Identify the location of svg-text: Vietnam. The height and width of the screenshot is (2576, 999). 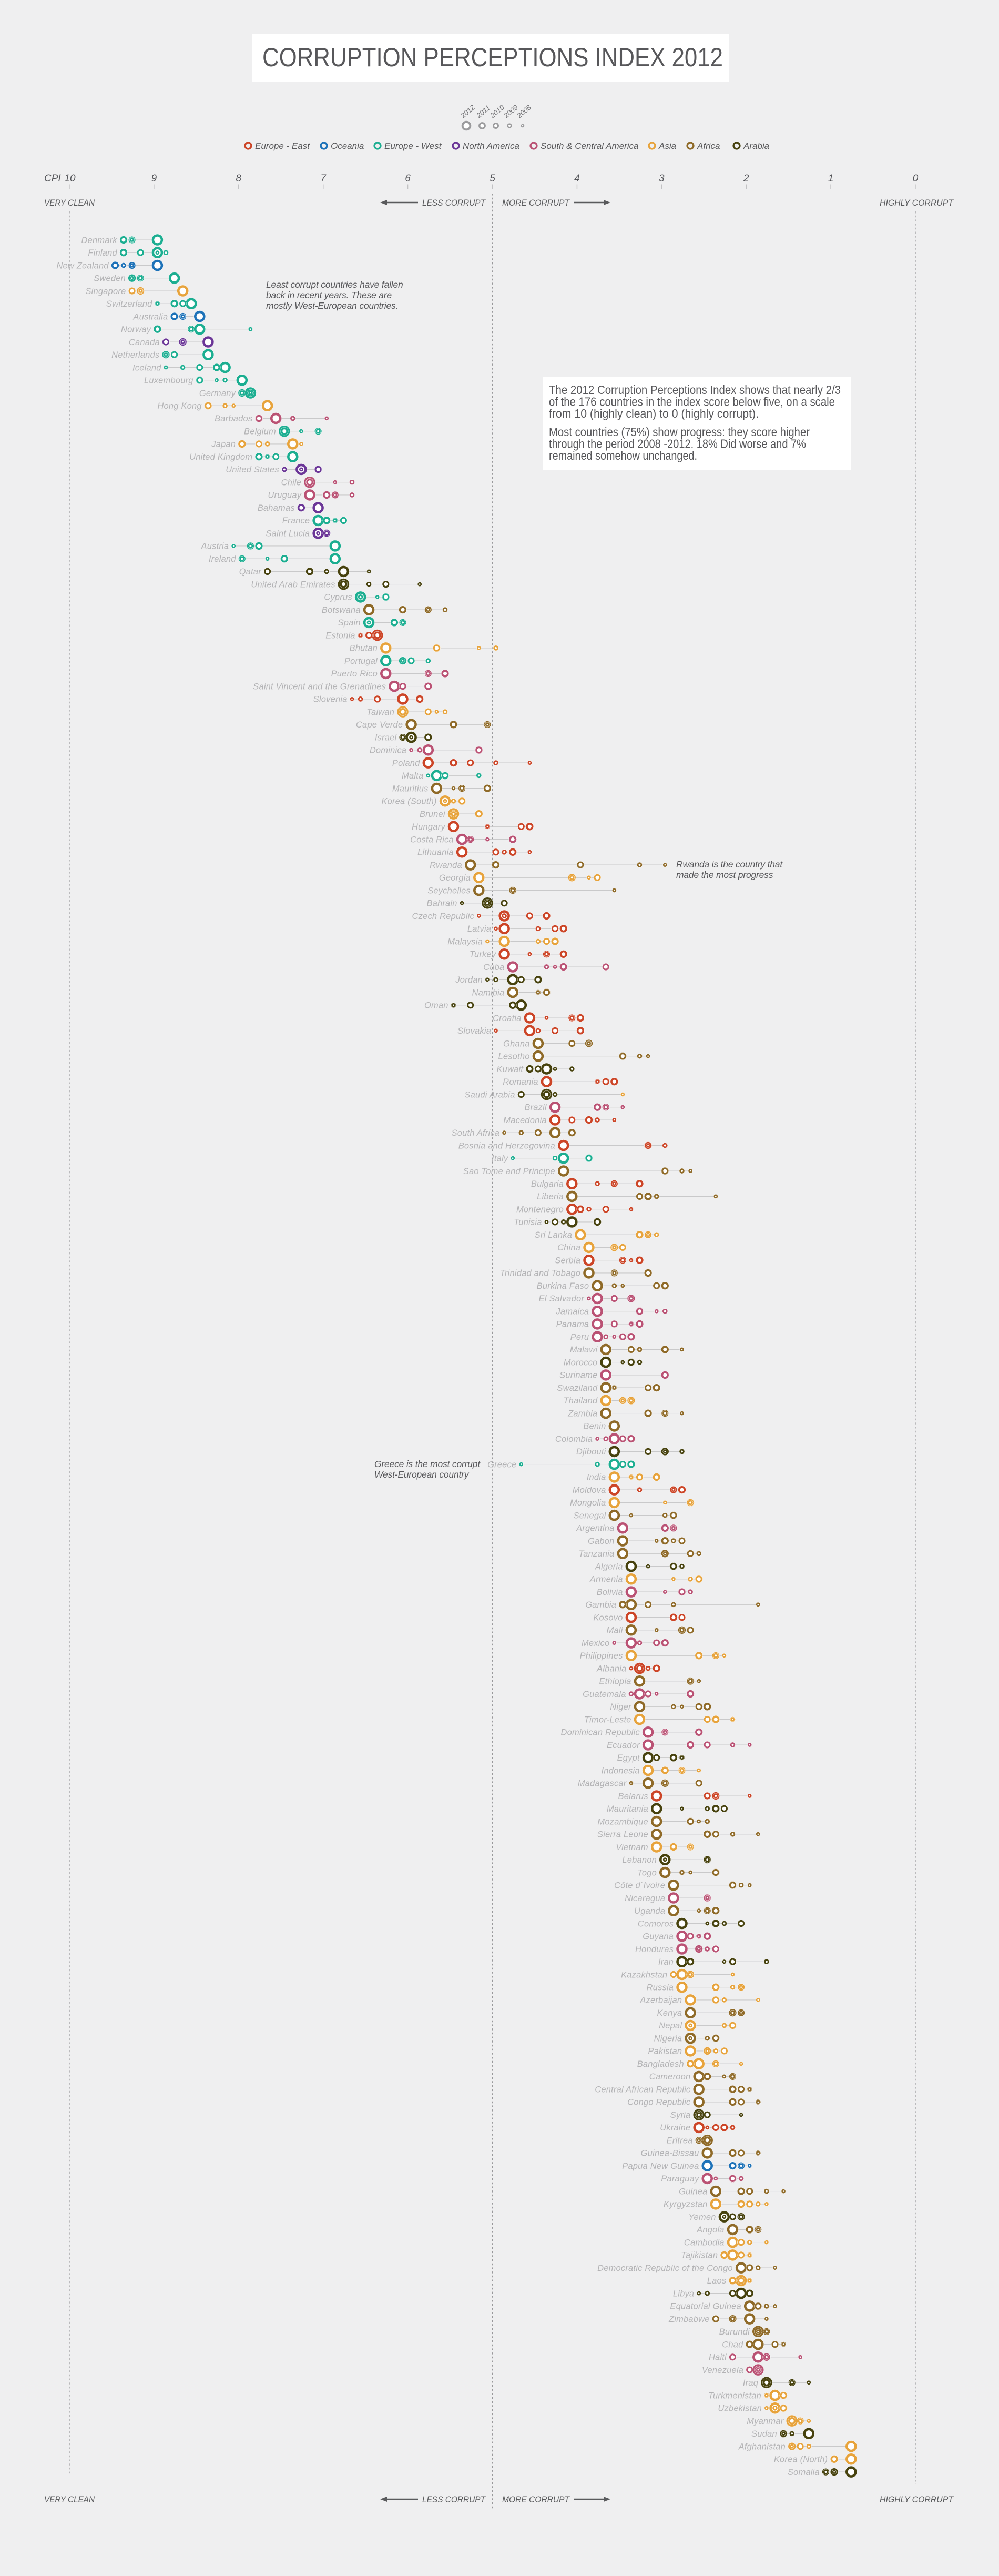
(632, 1847).